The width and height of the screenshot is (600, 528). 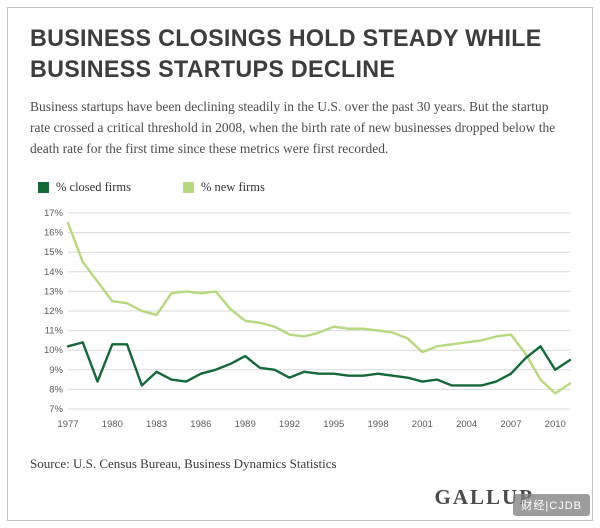 What do you see at coordinates (289, 424) in the screenshot?
I see `x-tick-label: 1992` at bounding box center [289, 424].